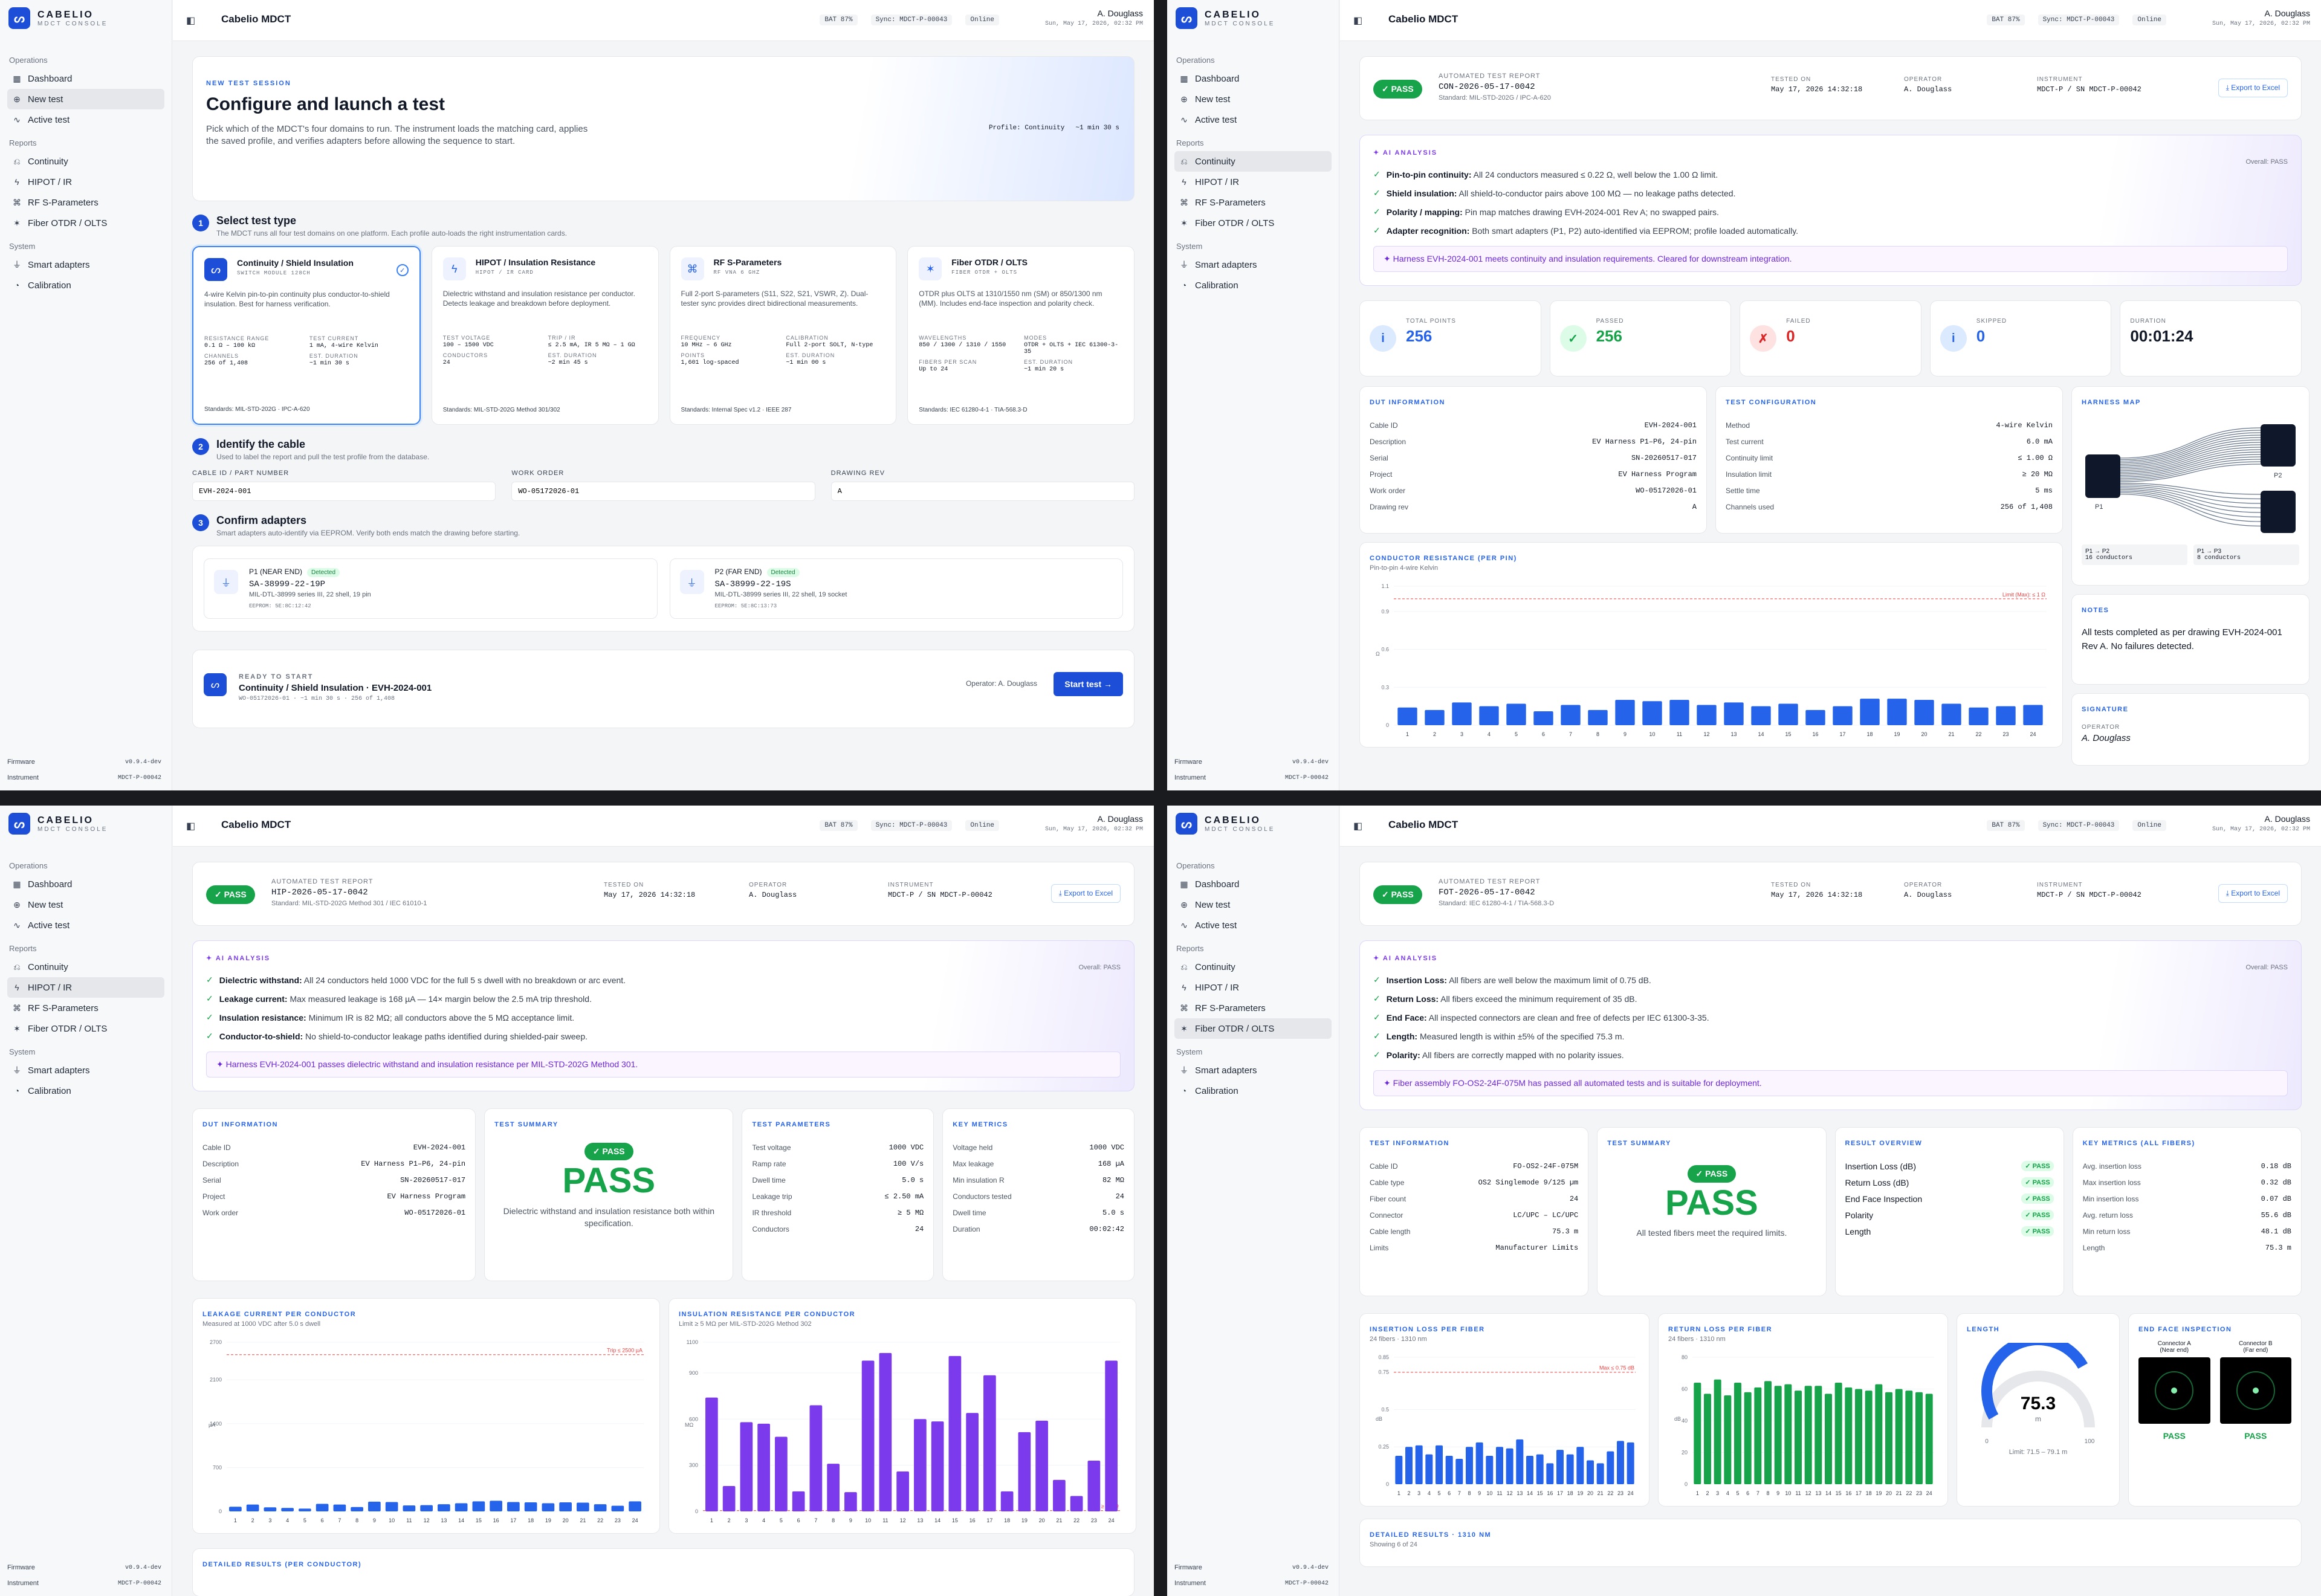  What do you see at coordinates (1987, 1441) in the screenshot?
I see `gauge-min: 0` at bounding box center [1987, 1441].